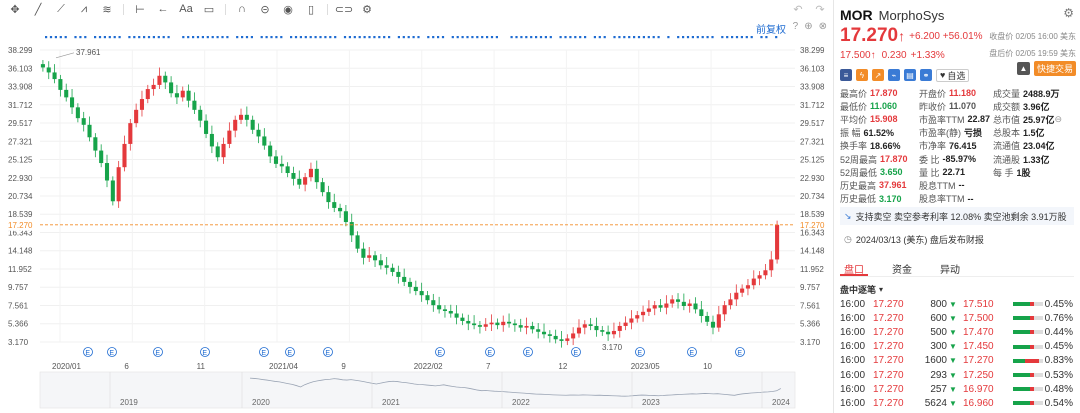 The image size is (1080, 413). What do you see at coordinates (795, 26) in the screenshot?
I see `help-icon: ?` at bounding box center [795, 26].